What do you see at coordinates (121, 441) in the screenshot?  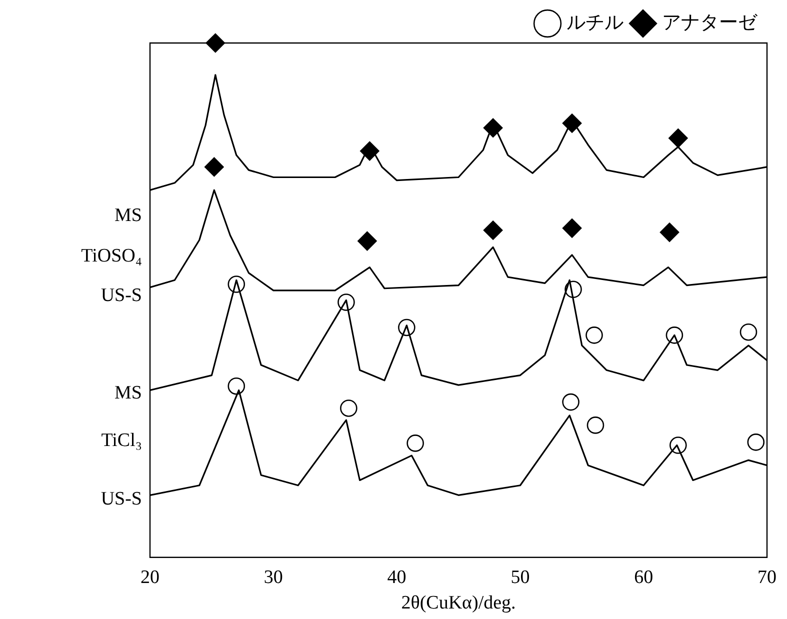 I see `text: TiCl₃` at bounding box center [121, 441].